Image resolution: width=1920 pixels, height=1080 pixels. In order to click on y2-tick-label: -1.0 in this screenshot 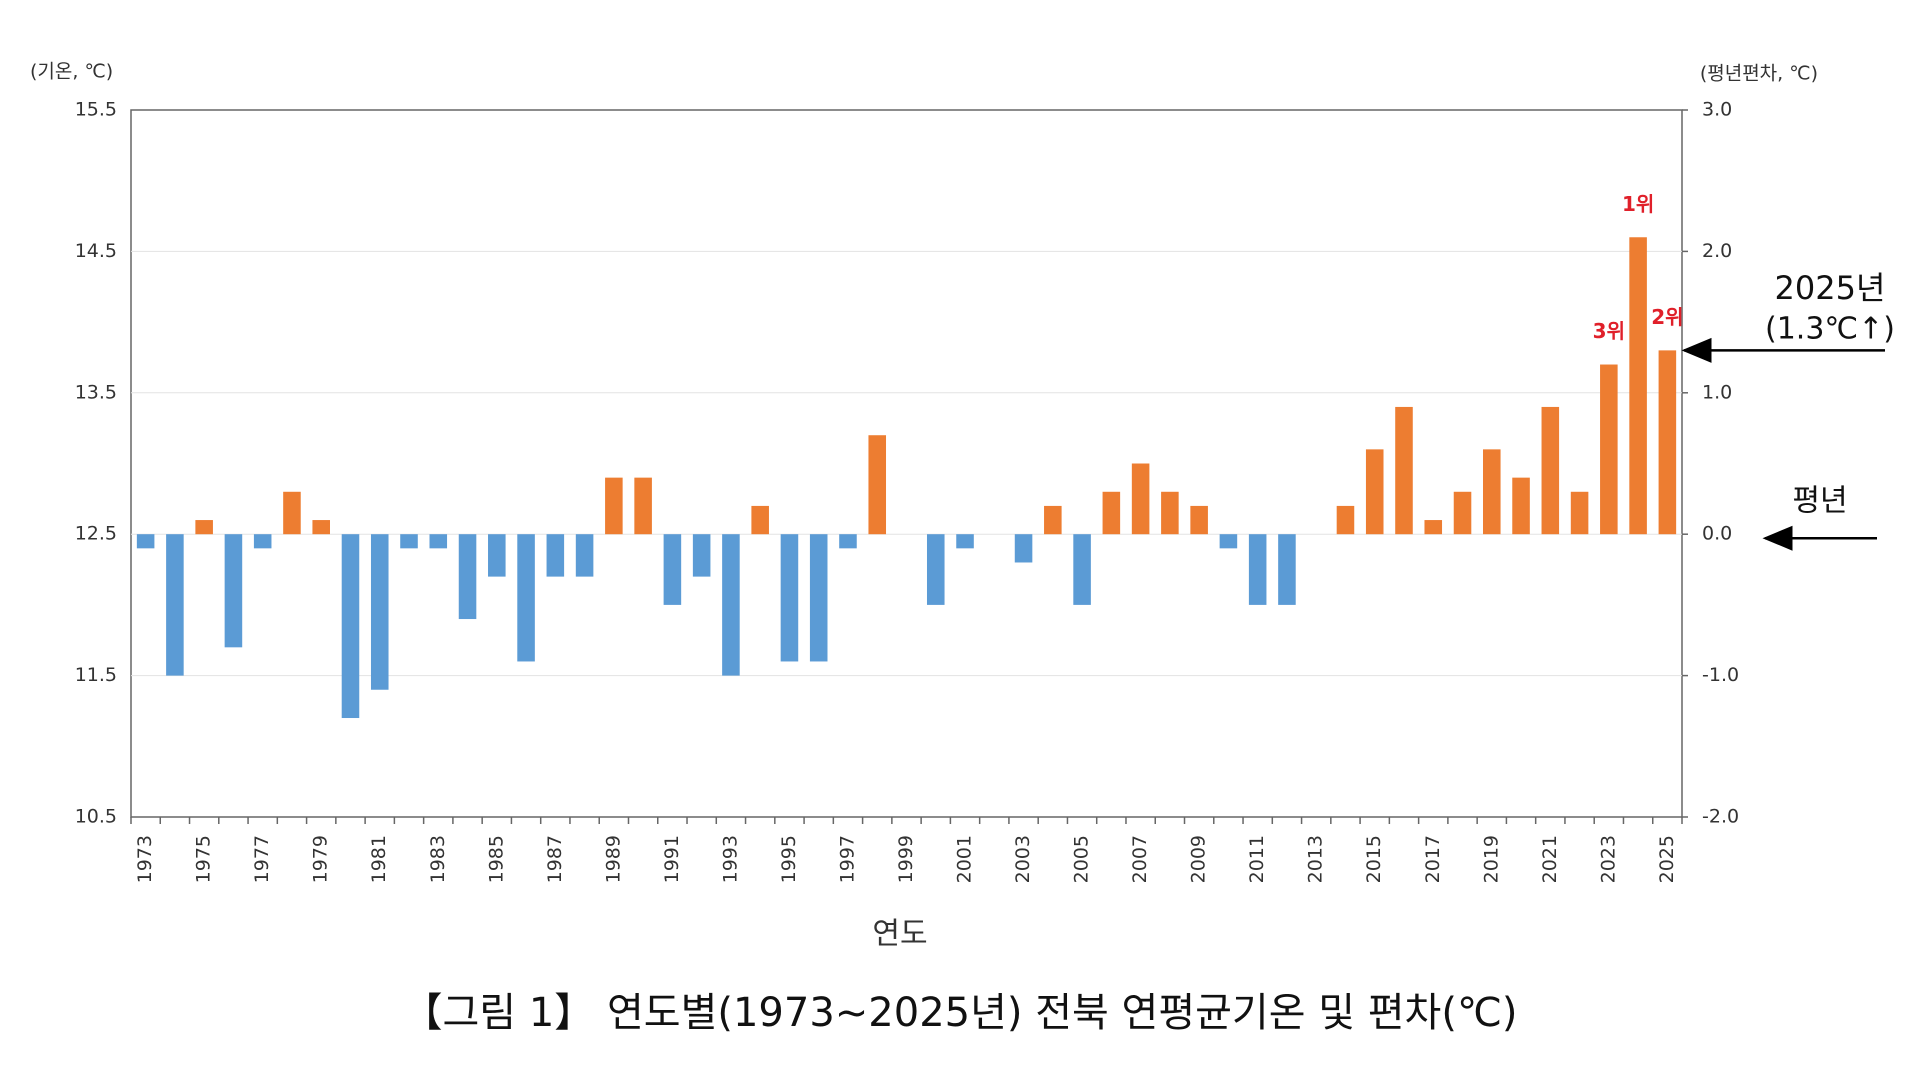, I will do `click(1720, 675)`.